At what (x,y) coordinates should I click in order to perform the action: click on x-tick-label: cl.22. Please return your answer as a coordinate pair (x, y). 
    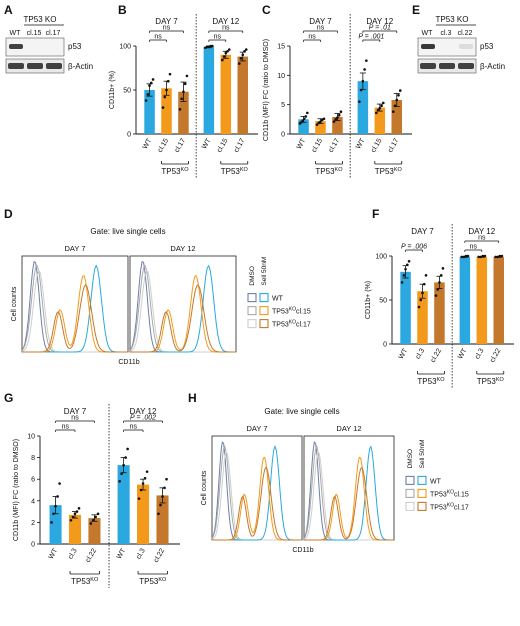
    Looking at the image, I should click on (496, 355).